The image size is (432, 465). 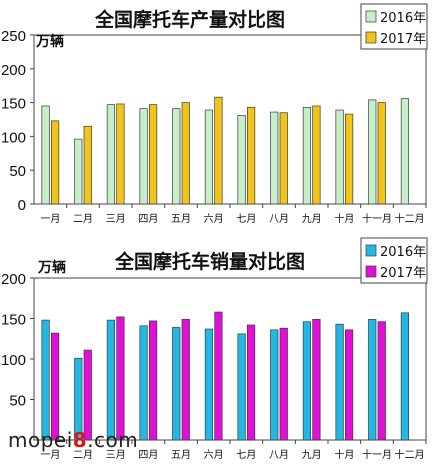 I want to click on chart-title: 全国摩托车产量对比图, so click(x=189, y=19).